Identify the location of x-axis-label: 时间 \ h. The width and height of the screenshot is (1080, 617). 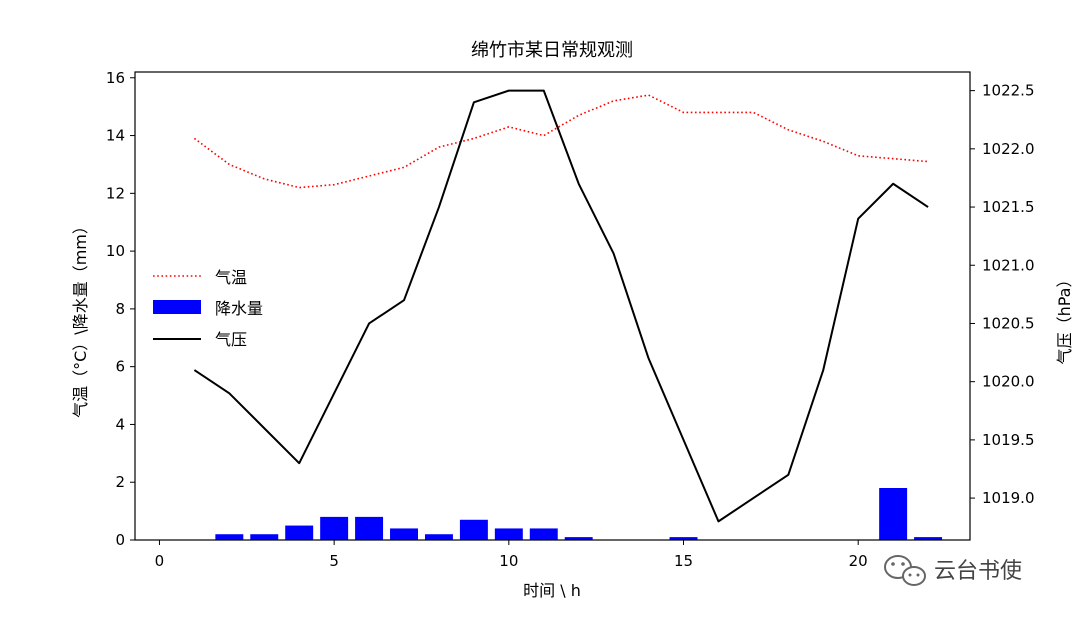
(552, 590).